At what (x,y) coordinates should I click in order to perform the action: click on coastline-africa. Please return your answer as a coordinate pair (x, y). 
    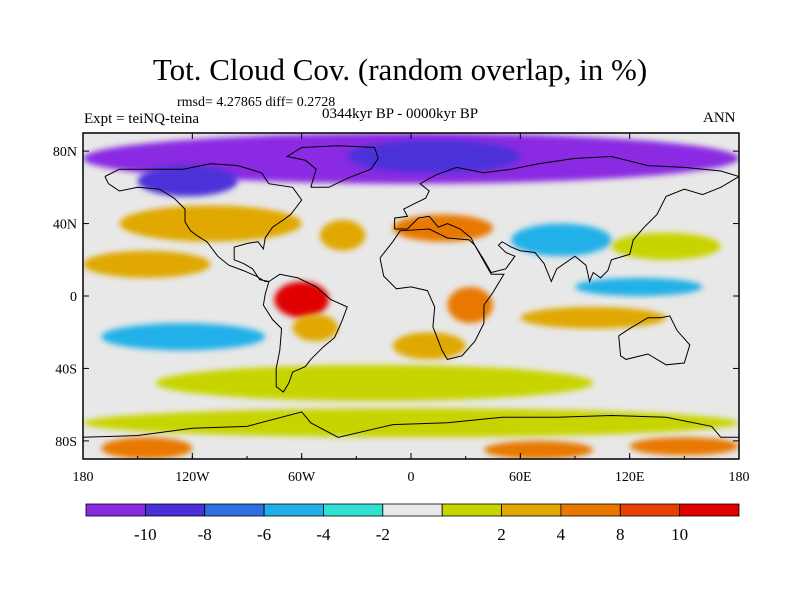
    Looking at the image, I should click on (442, 294).